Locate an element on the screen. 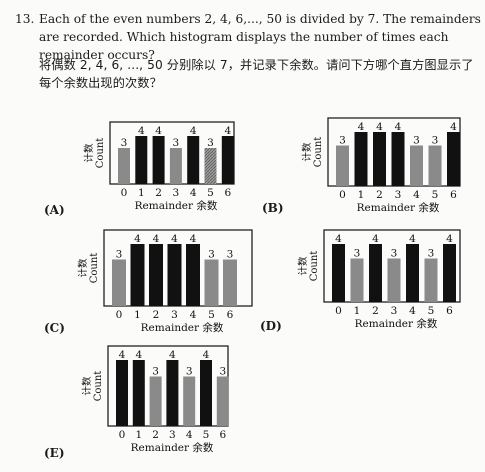  chart-c: 3 0 4 1 4 2 4 3 4 4 3 5 3 6 Remainder 余数 计数 Count is located at coordinates (170, 280).